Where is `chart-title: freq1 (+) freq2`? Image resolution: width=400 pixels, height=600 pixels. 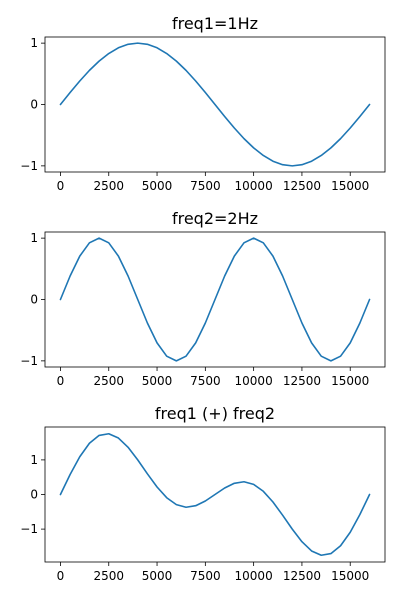
chart-title: freq1 (+) freq2 is located at coordinates (215, 413).